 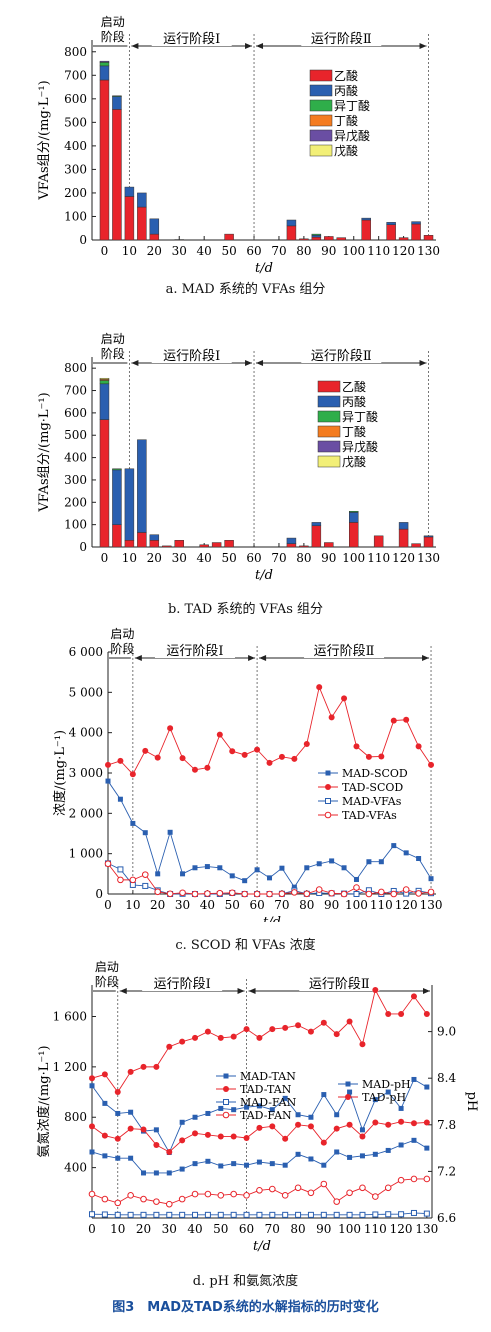 What do you see at coordinates (44, 452) in the screenshot?
I see `y-axis-label: VFAs组分/(mg·L⁻¹)` at bounding box center [44, 452].